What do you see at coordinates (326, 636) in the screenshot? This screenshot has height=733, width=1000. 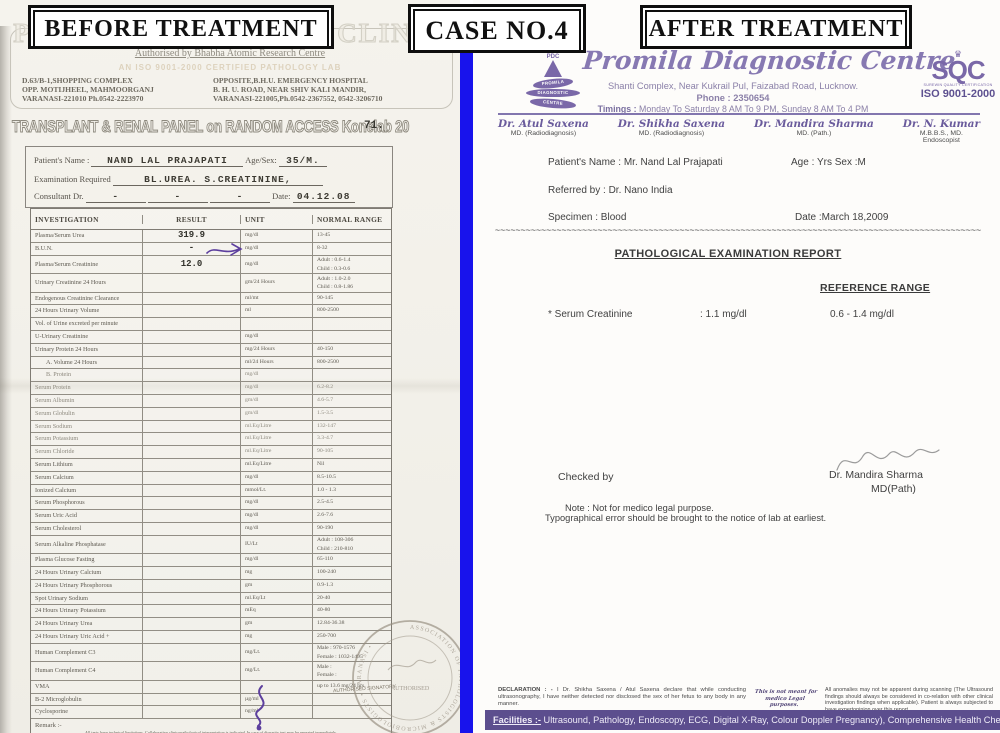 I see `range-line-1: 250-700` at bounding box center [326, 636].